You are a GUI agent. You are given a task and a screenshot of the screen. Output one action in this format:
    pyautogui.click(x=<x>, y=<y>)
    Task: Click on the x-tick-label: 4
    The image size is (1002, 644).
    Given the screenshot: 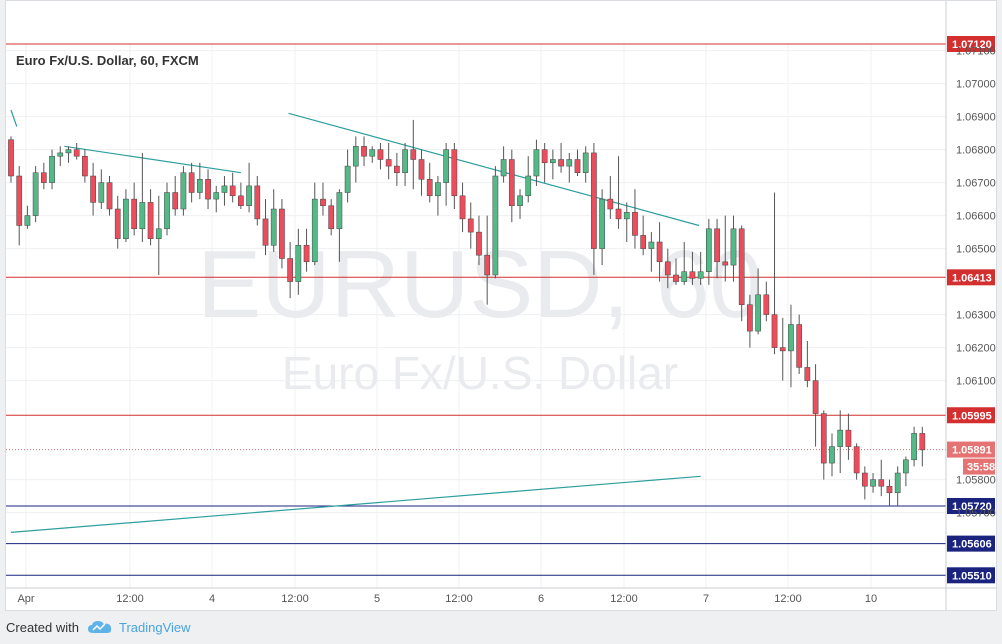 What is the action you would take?
    pyautogui.click(x=212, y=599)
    